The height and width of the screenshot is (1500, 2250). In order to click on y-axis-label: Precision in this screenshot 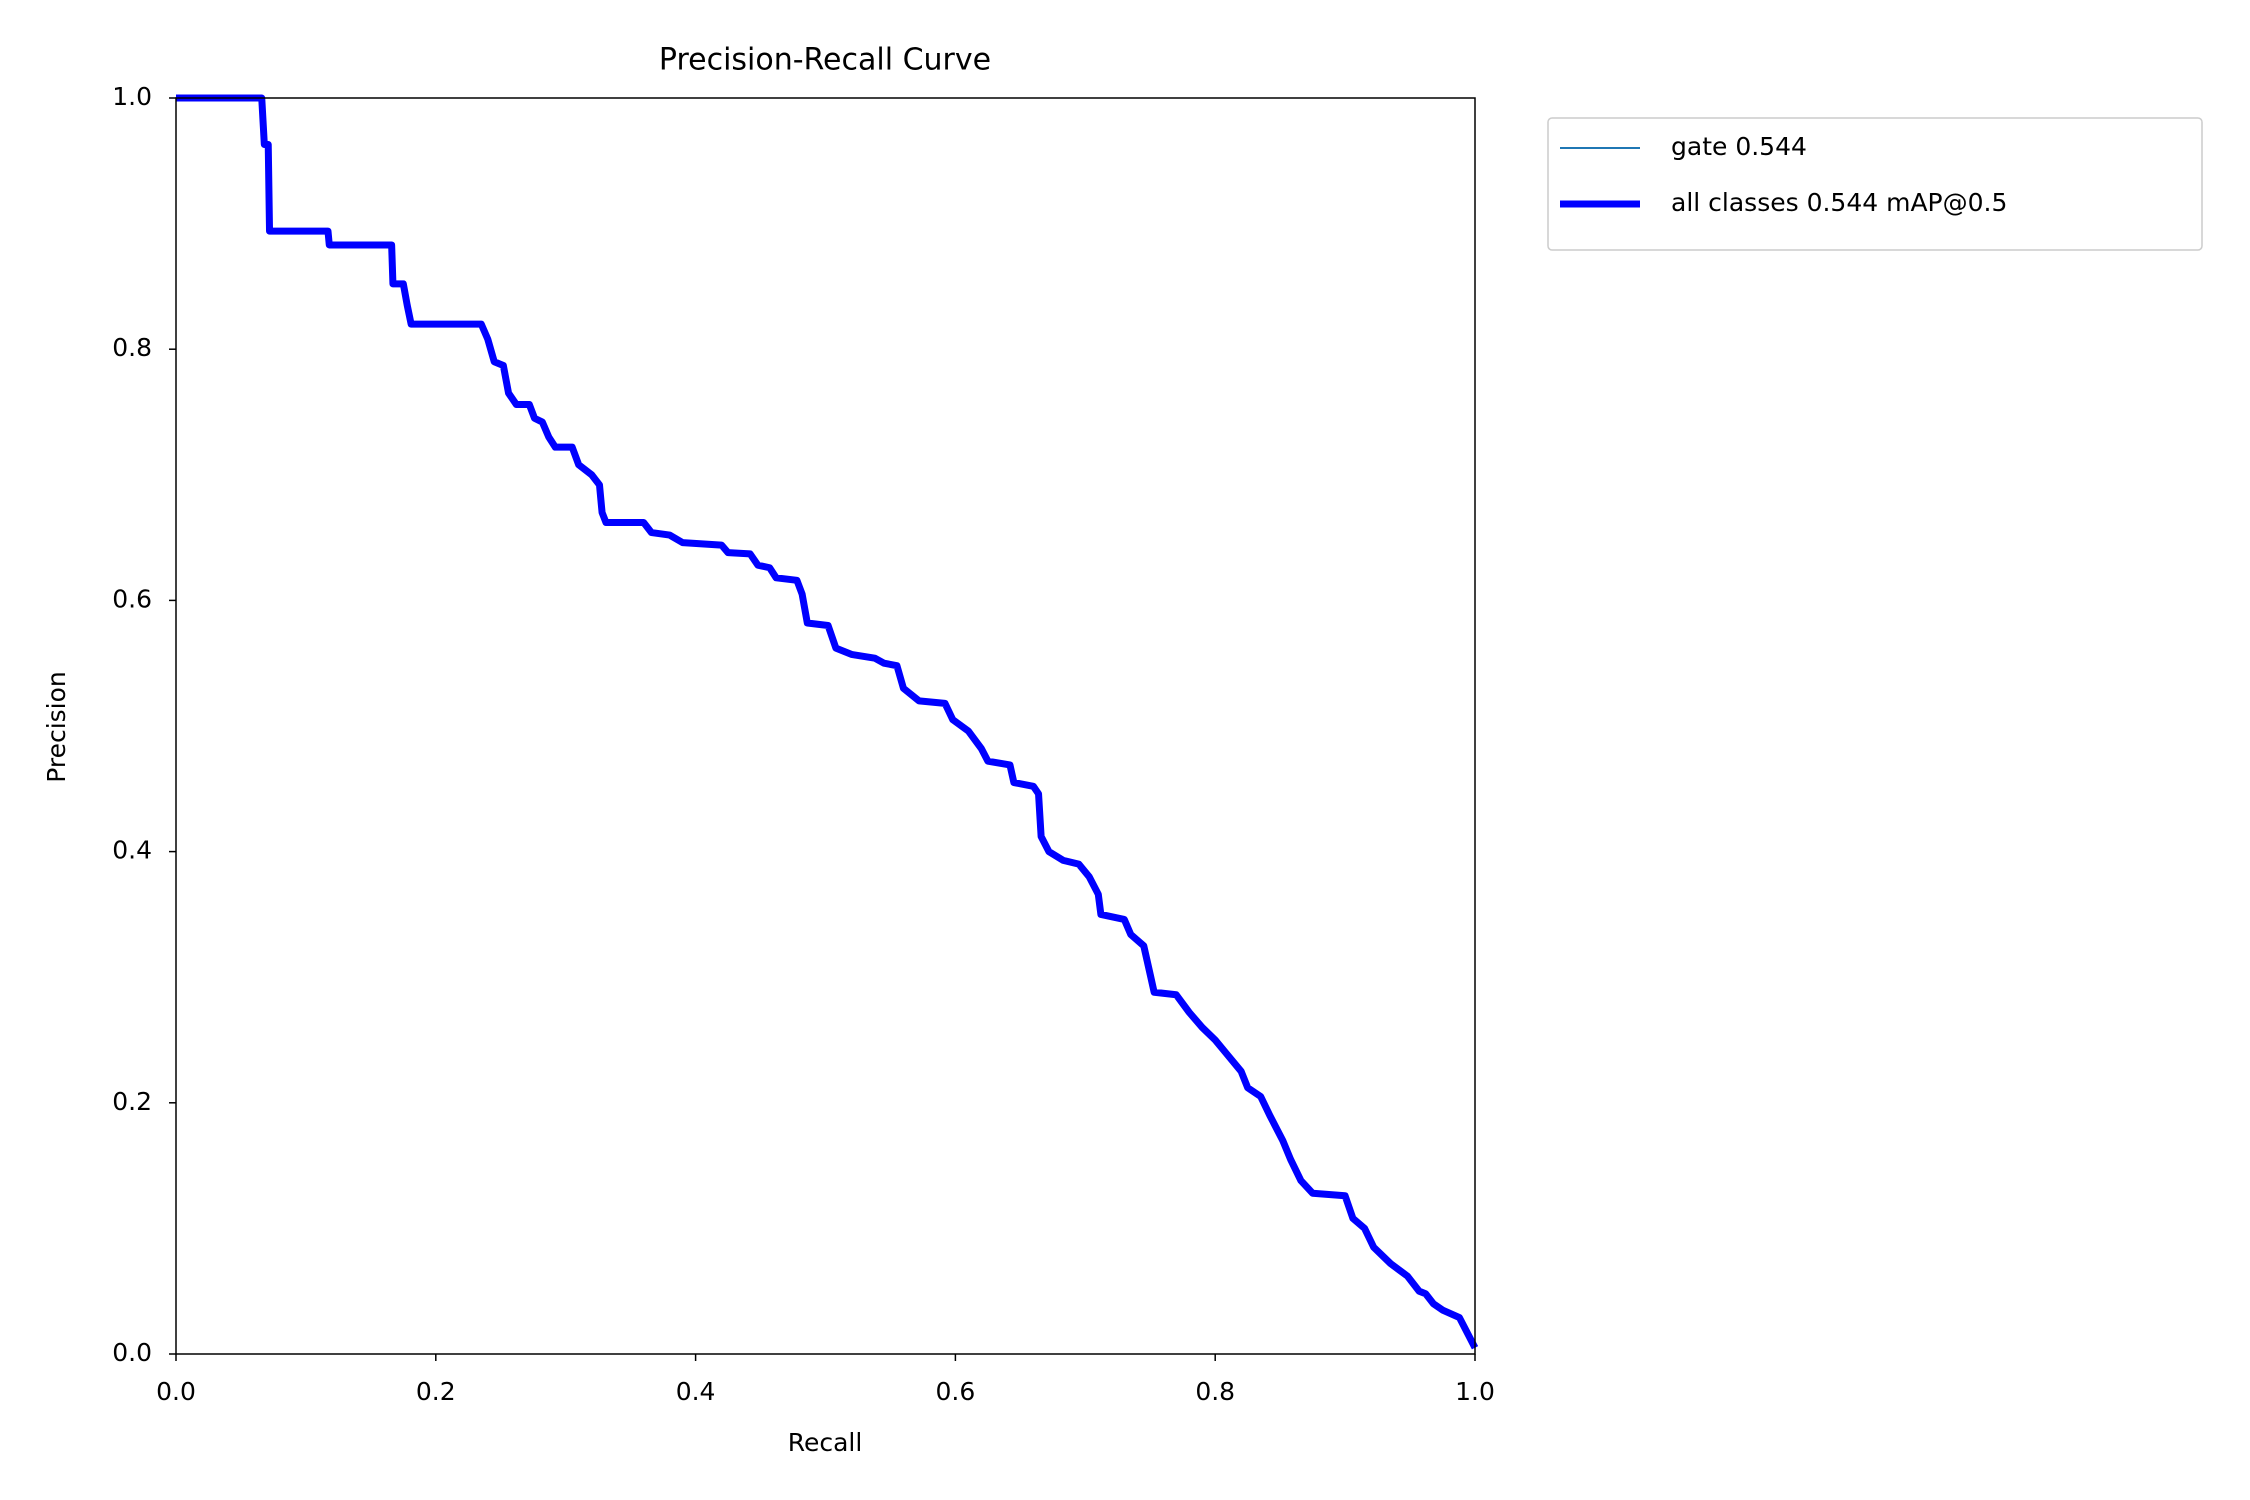, I will do `click(56, 727)`.